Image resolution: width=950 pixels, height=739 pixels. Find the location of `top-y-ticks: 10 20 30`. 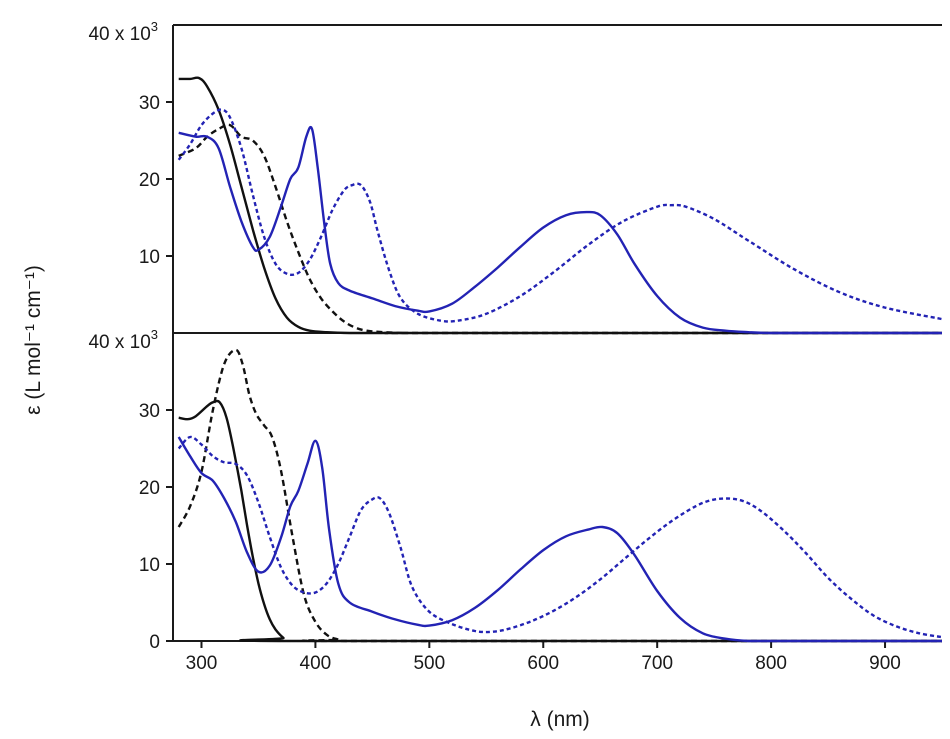

top-y-ticks: 10 20 30 is located at coordinates (156, 180).